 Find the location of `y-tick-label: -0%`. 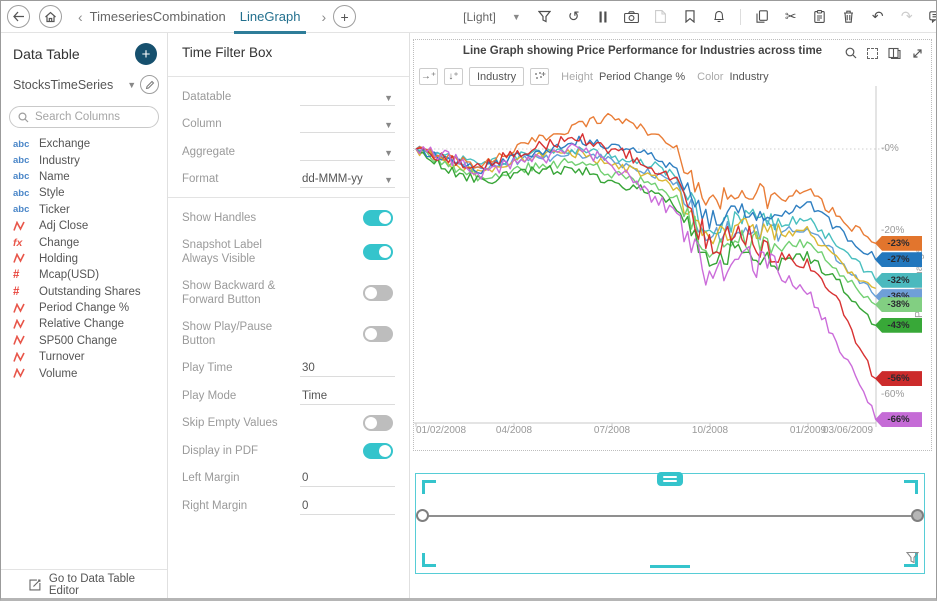

y-tick-label: -0% is located at coordinates (890, 148).